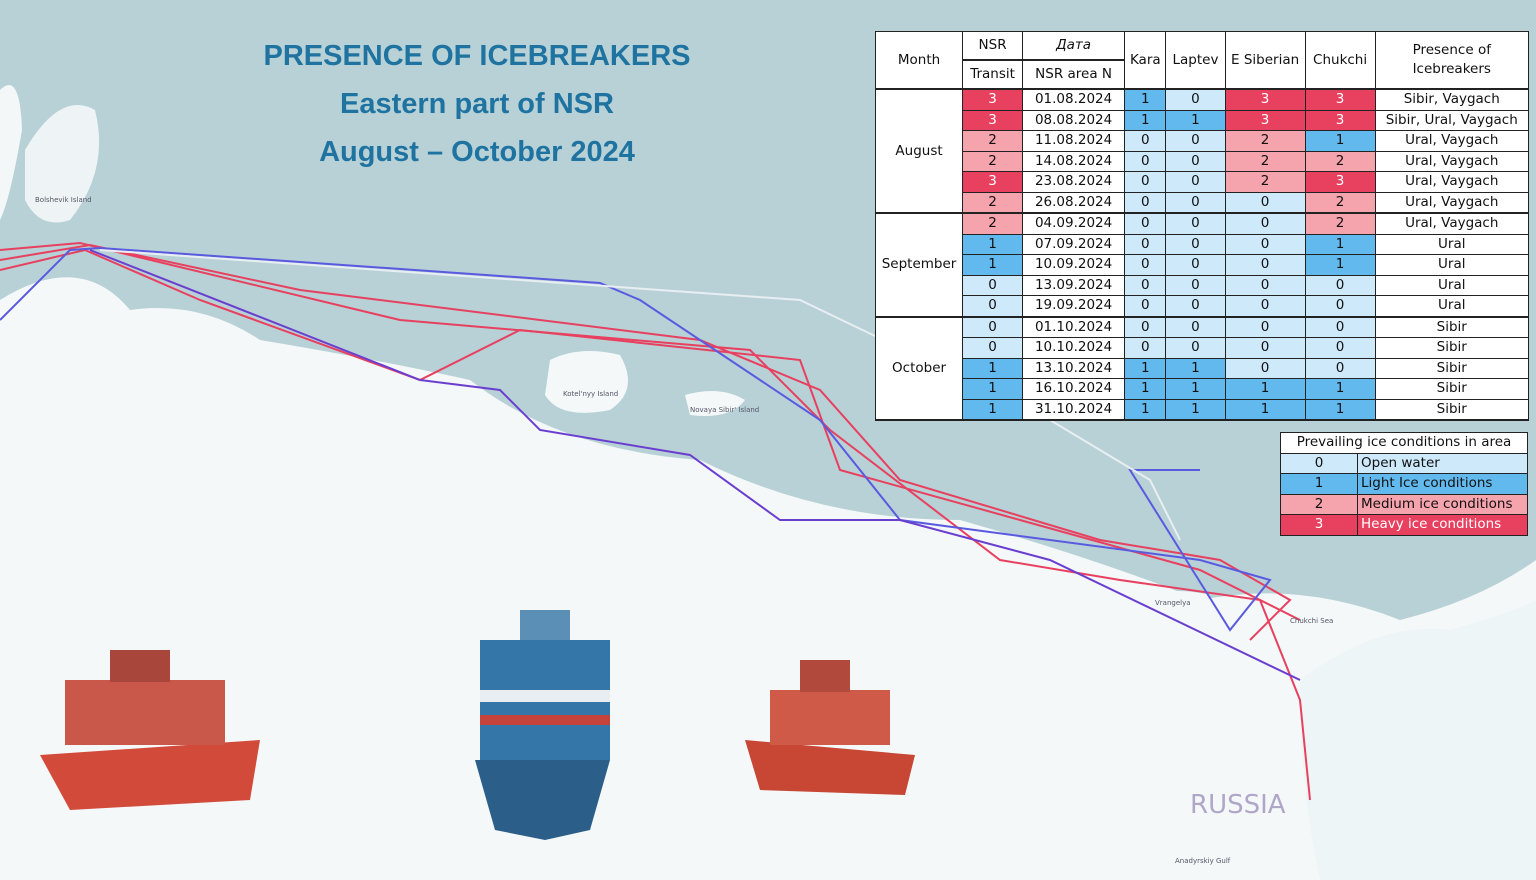 This screenshot has height=880, width=1536. Describe the element at coordinates (993, 74) in the screenshot. I see `header-cell: Transit` at that location.